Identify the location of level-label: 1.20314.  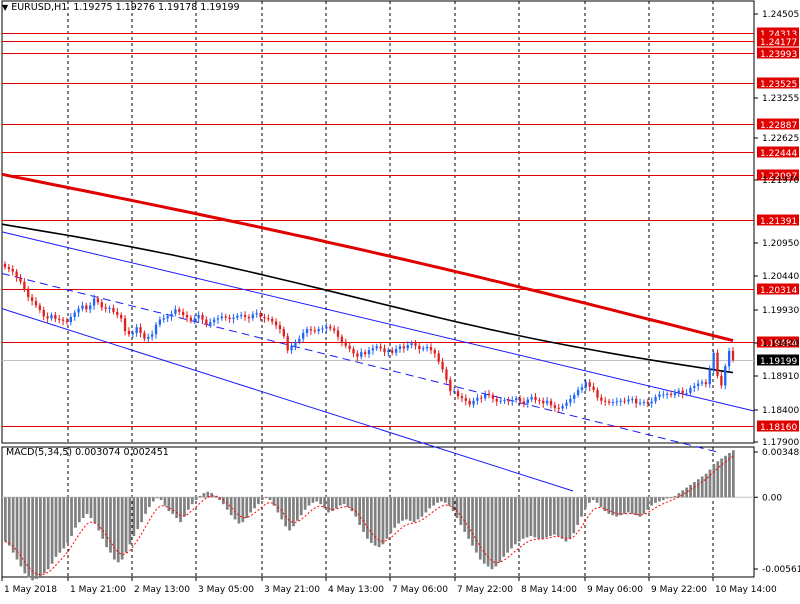
(778, 291).